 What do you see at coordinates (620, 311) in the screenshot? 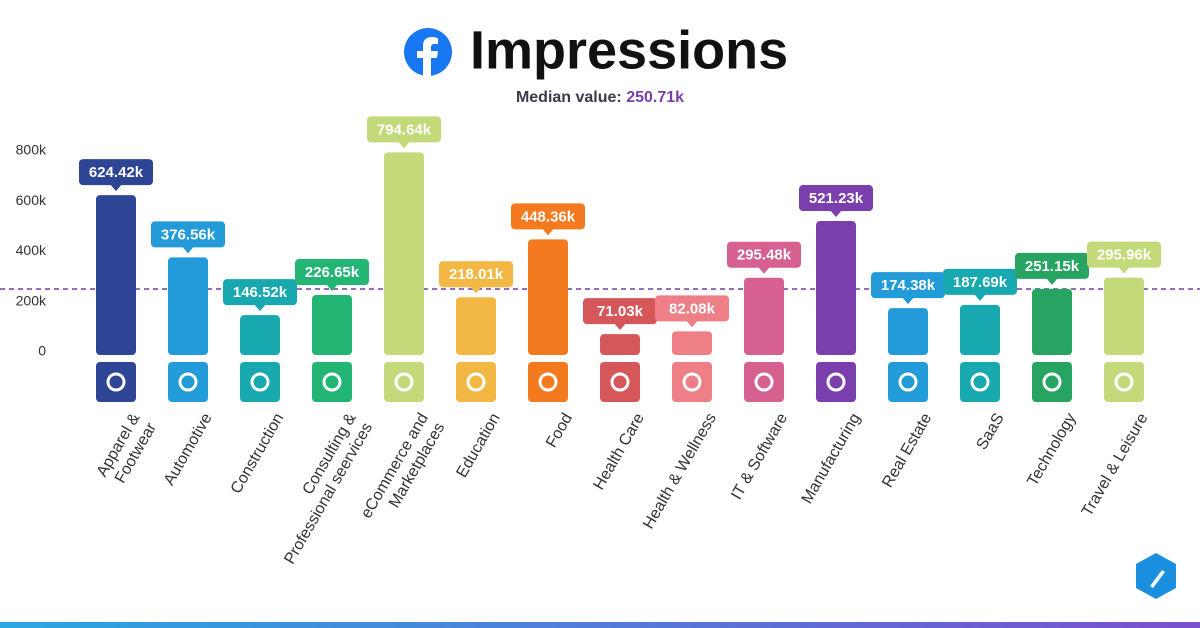
I see `value-label-text: 71.03k` at bounding box center [620, 311].